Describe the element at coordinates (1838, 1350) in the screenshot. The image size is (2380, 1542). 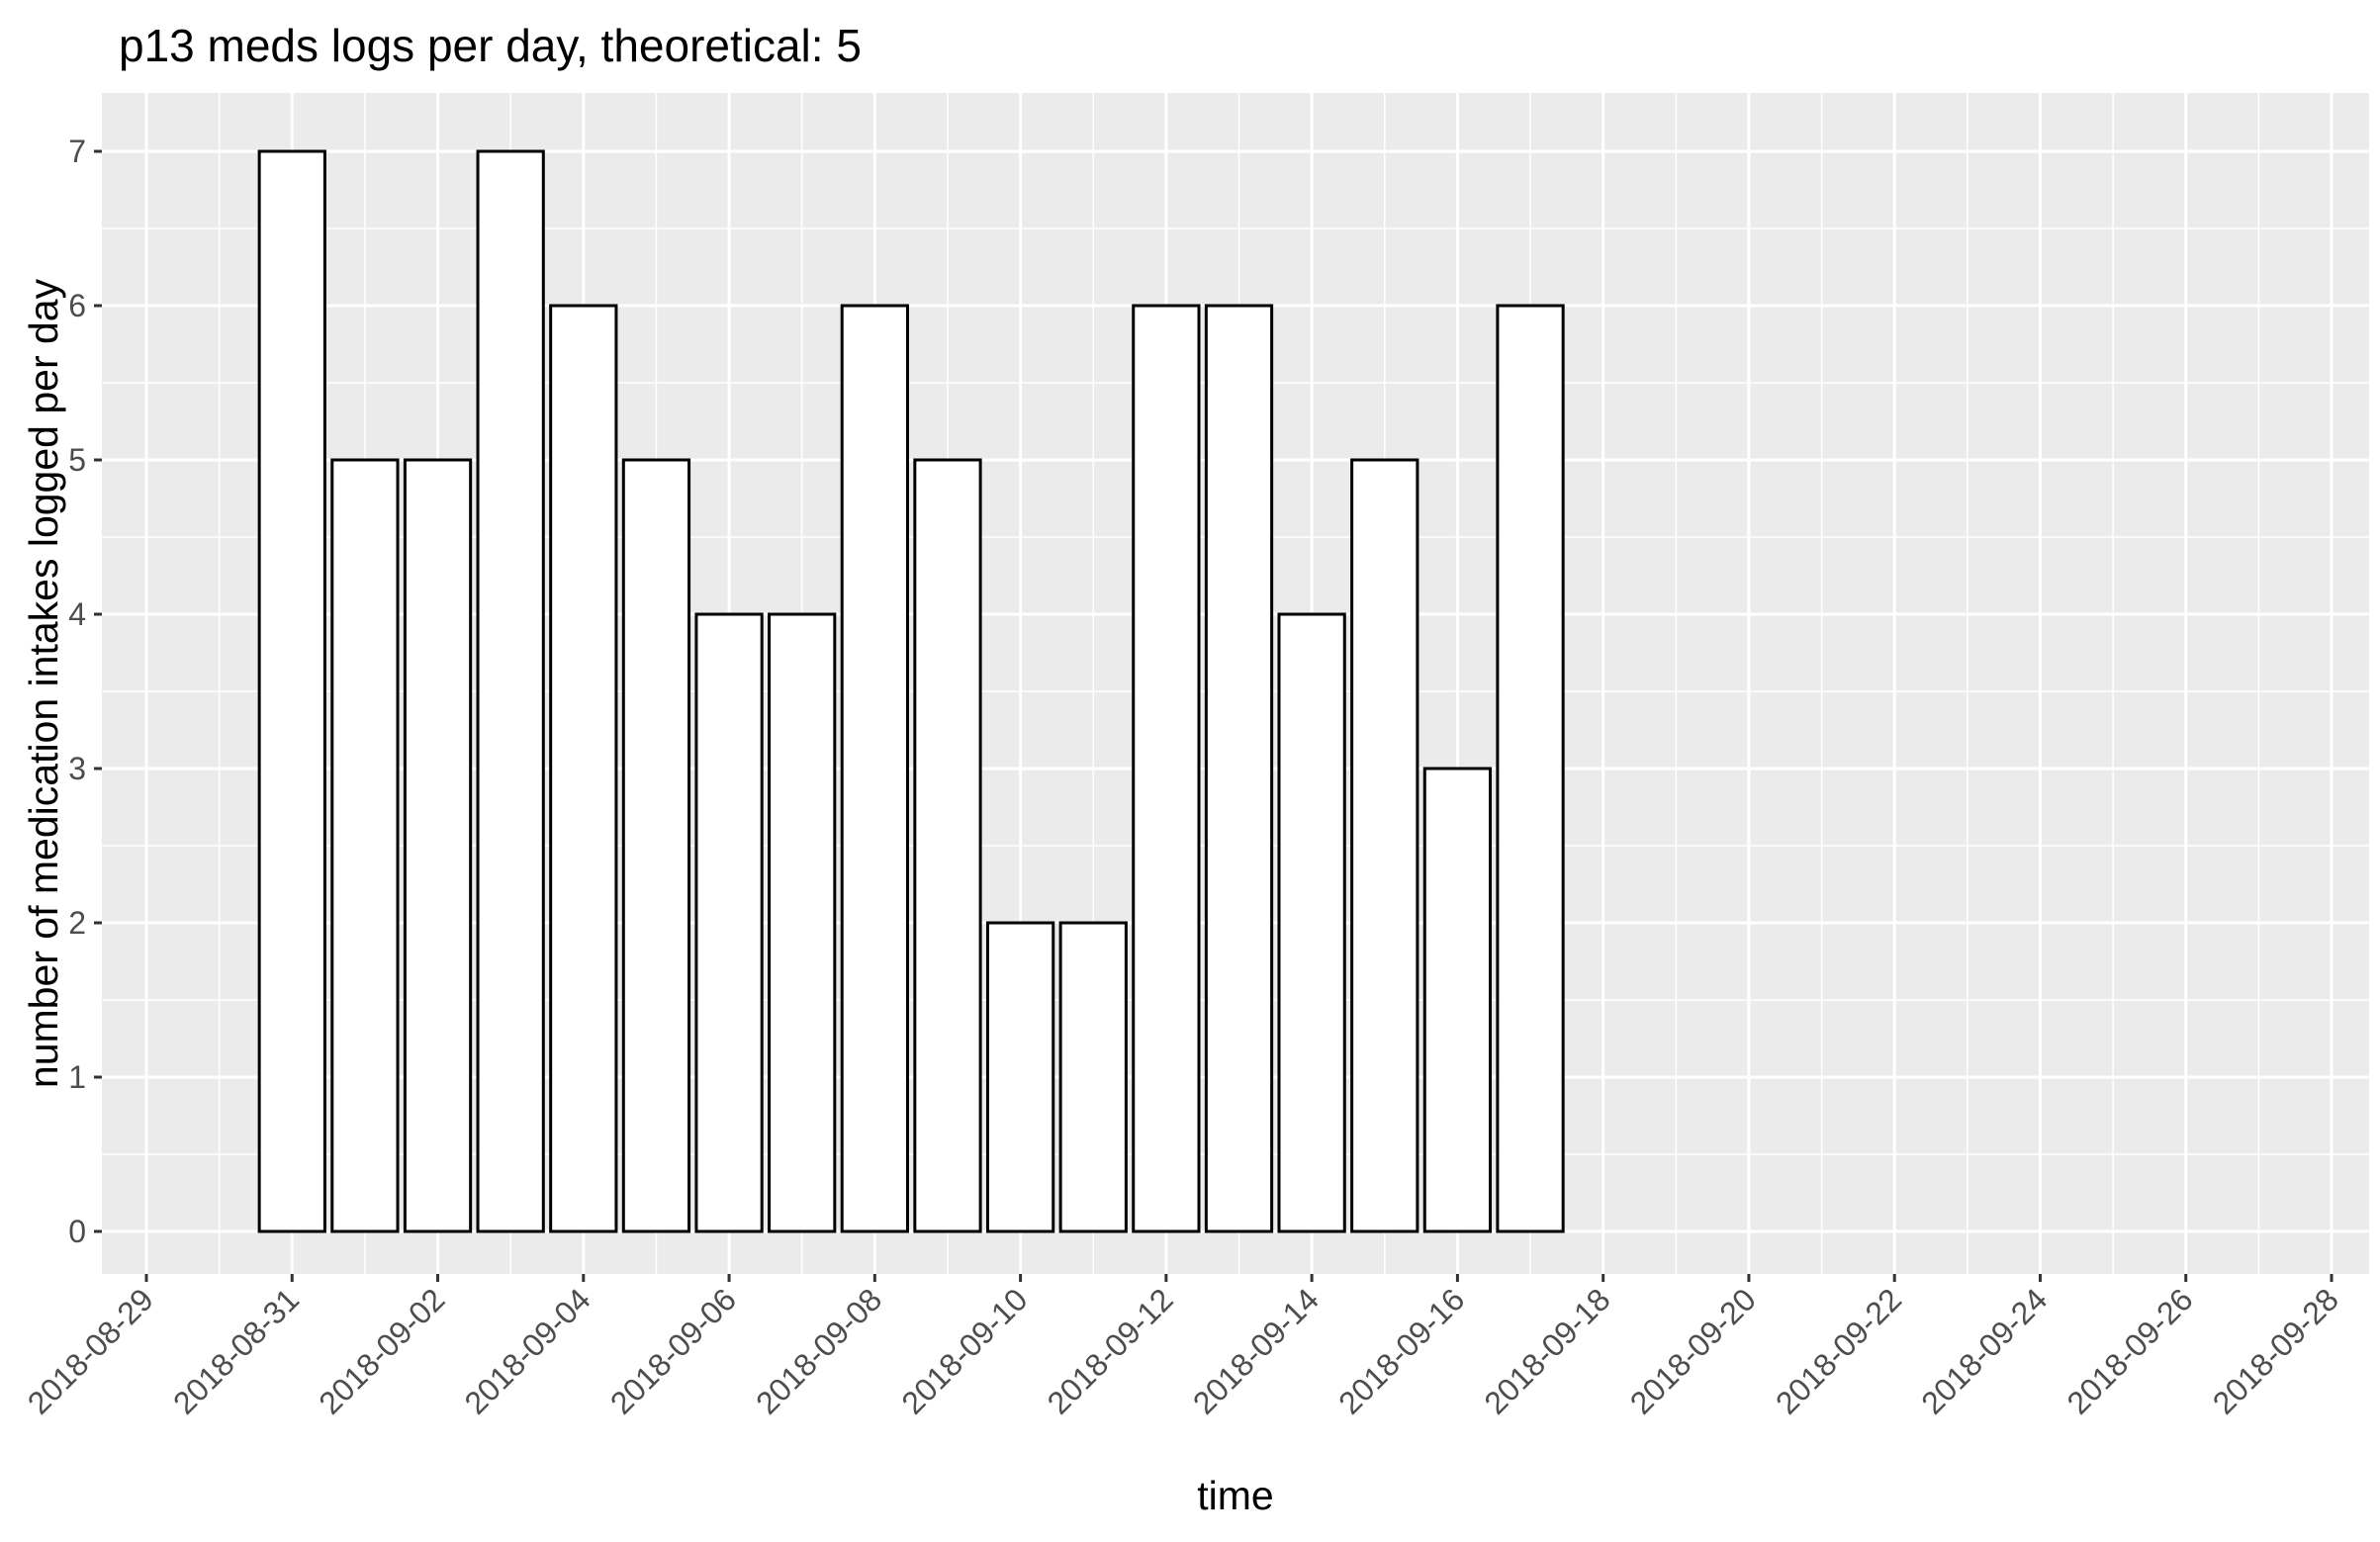
I see `x-tick-label: 2018-09-22` at that location.